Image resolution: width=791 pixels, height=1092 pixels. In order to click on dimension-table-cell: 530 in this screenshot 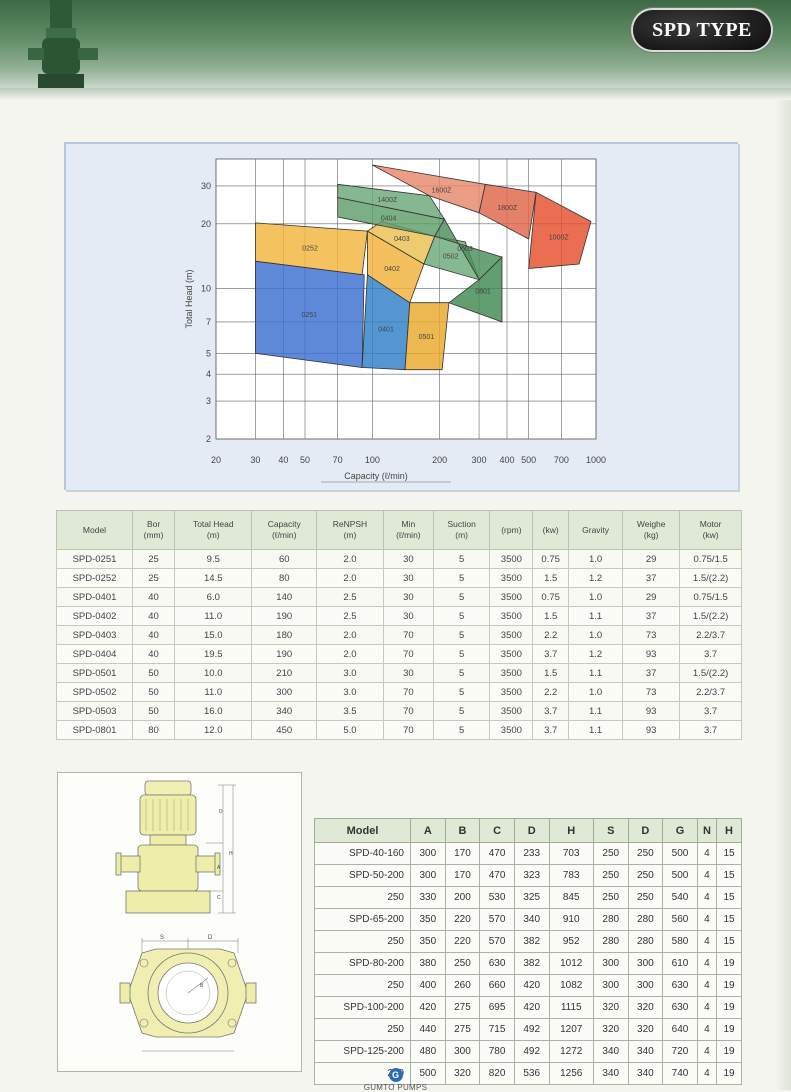, I will do `click(497, 897)`.